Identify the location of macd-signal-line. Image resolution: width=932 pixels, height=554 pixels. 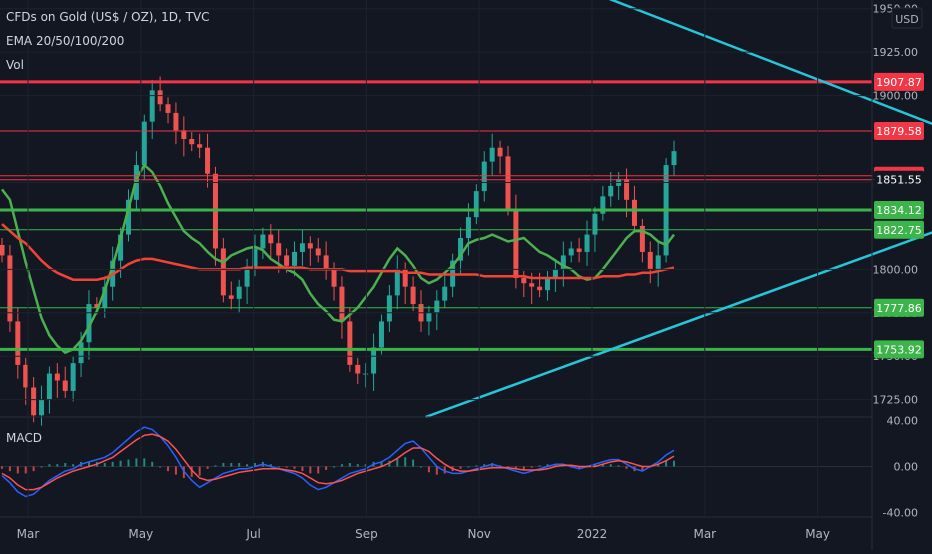
(338, 462).